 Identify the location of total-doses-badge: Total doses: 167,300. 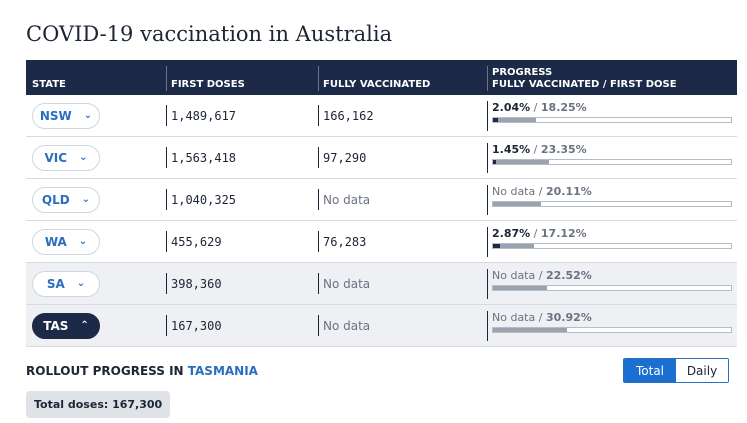
(98, 404).